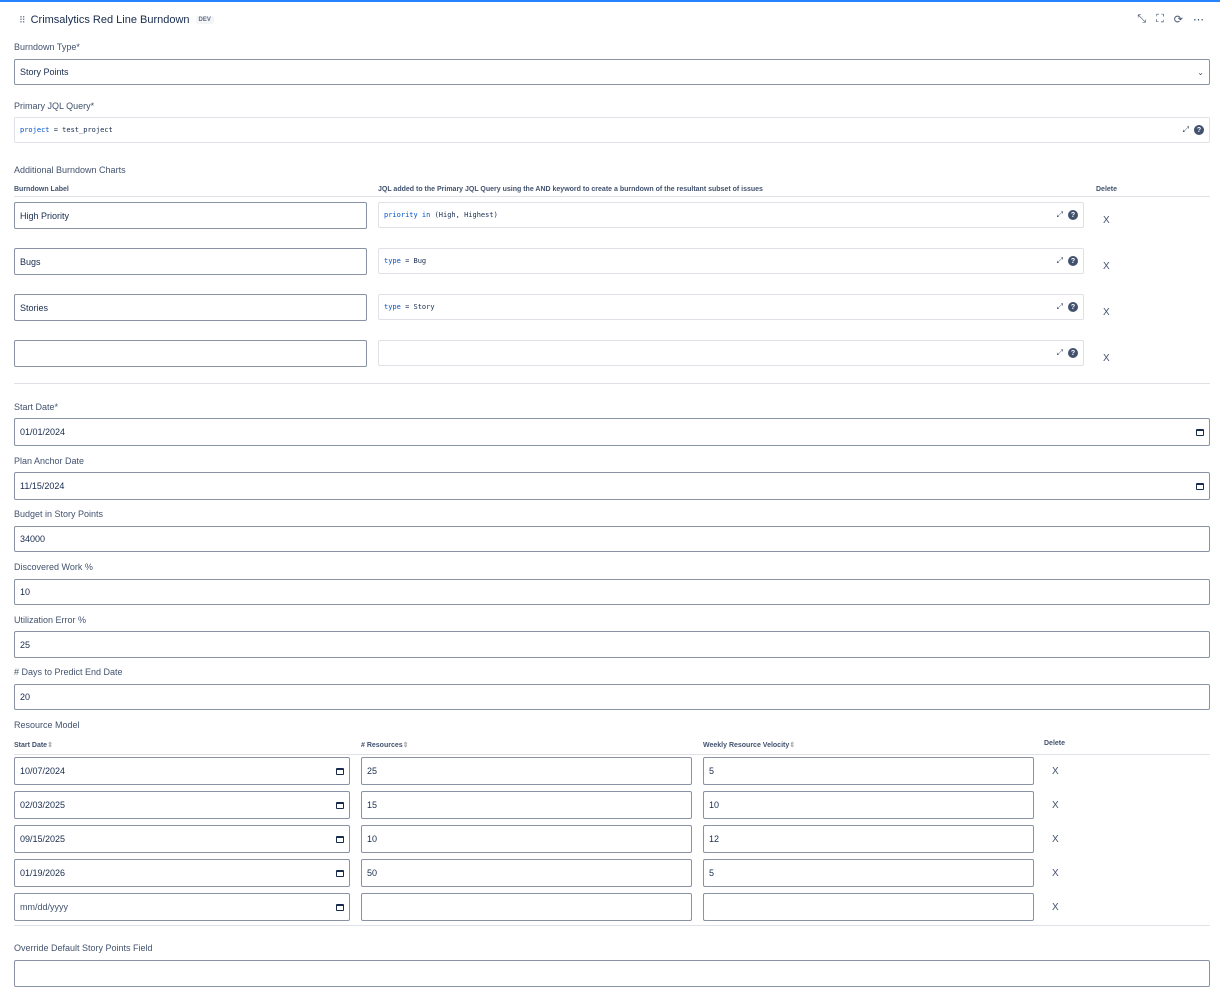 The width and height of the screenshot is (1220, 993). Describe the element at coordinates (182, 907) in the screenshot. I see `resource-start-date-input: mm/dd/yyyy` at that location.